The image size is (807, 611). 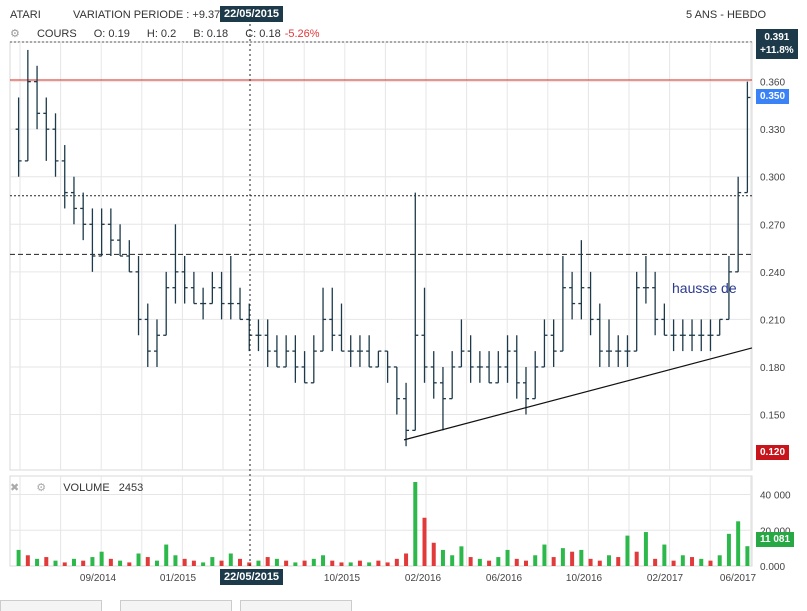 What do you see at coordinates (211, 34) in the screenshot?
I see `low-value: B: 0.18` at bounding box center [211, 34].